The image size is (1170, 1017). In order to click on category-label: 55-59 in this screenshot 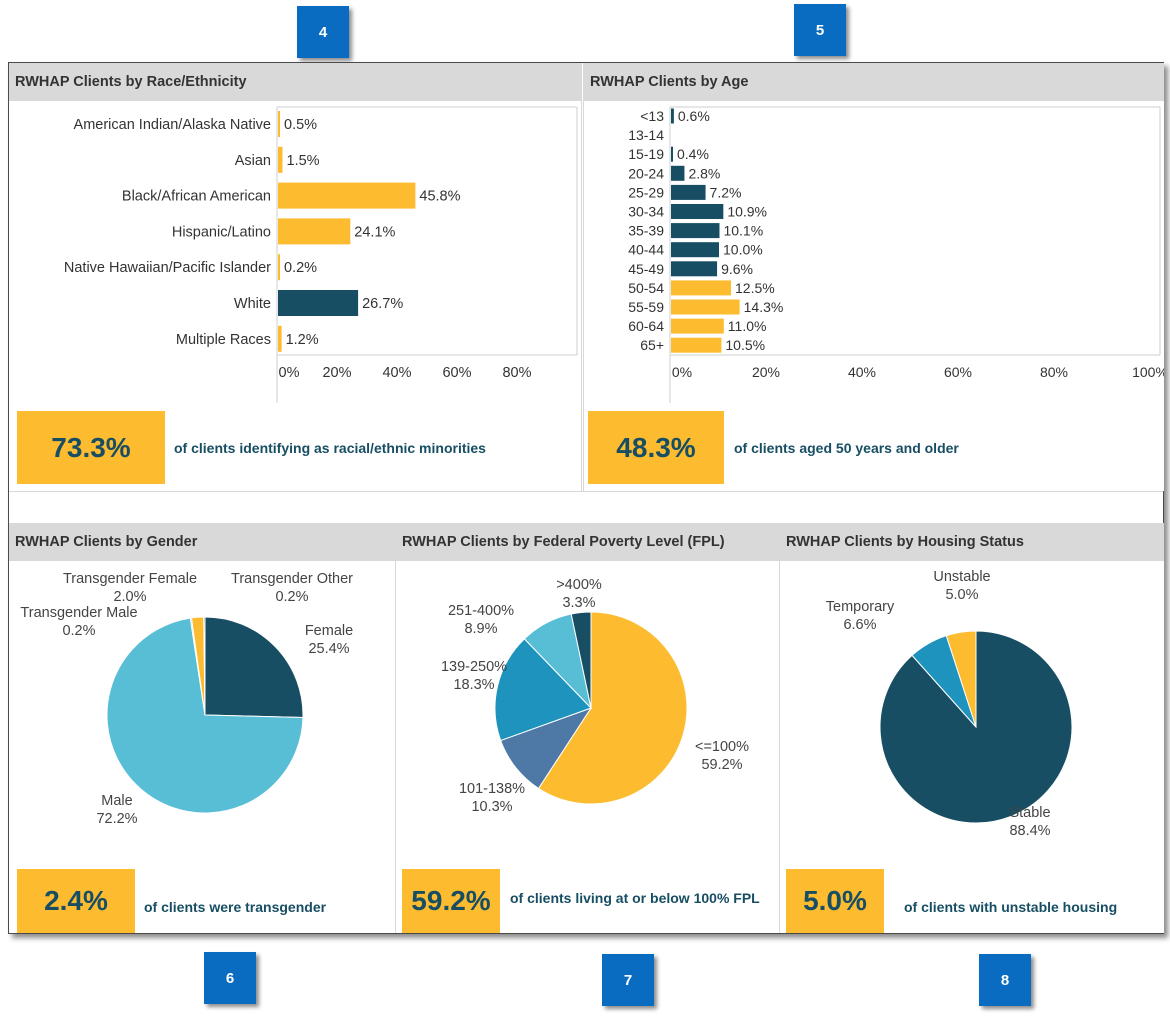, I will do `click(646, 307)`.